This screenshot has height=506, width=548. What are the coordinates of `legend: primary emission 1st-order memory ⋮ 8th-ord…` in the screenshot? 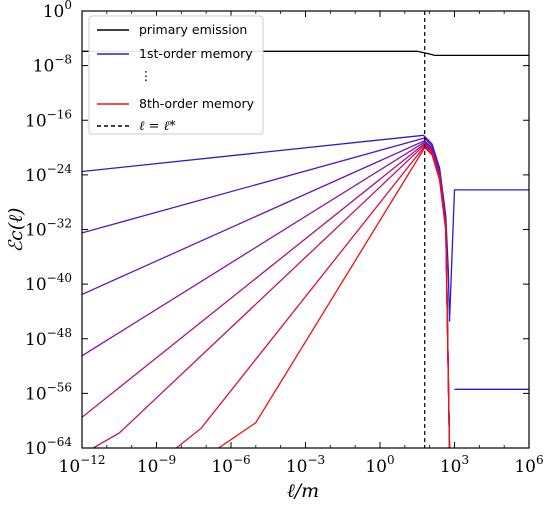 It's located at (176, 75).